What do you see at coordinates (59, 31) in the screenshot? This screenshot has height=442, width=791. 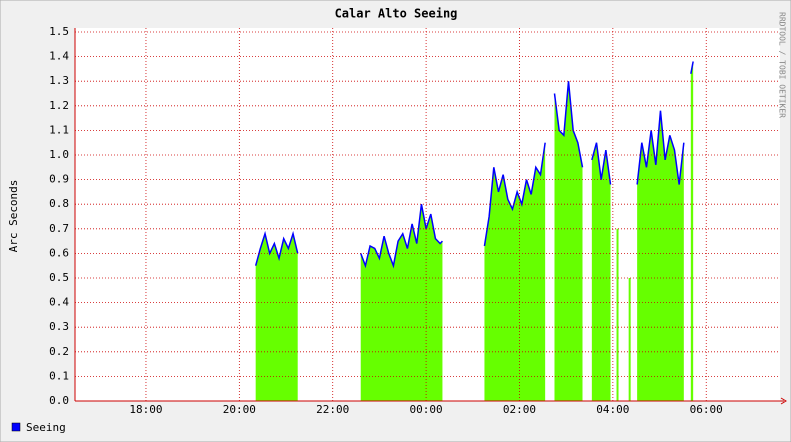 I see `y-tick-label: 1.5` at bounding box center [59, 31].